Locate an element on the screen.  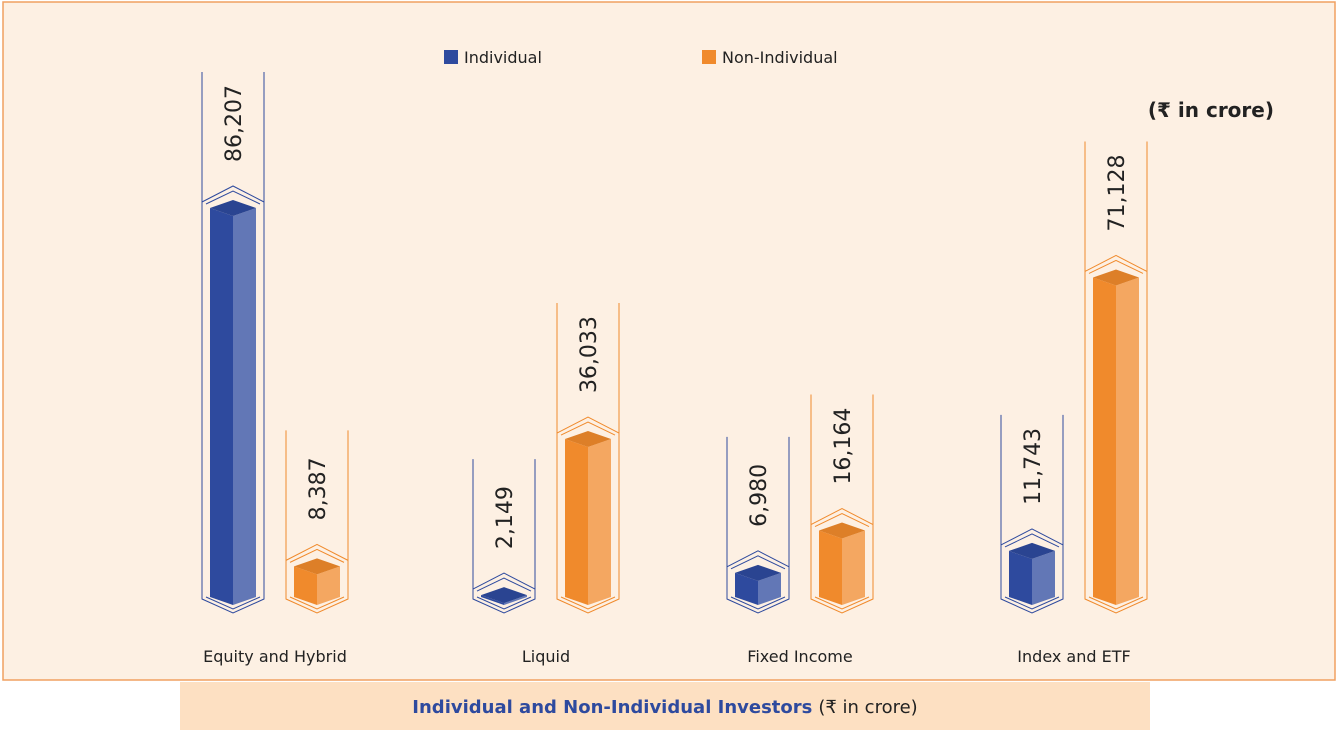
title-unit: (₹ in crore) is located at coordinates (867, 707).